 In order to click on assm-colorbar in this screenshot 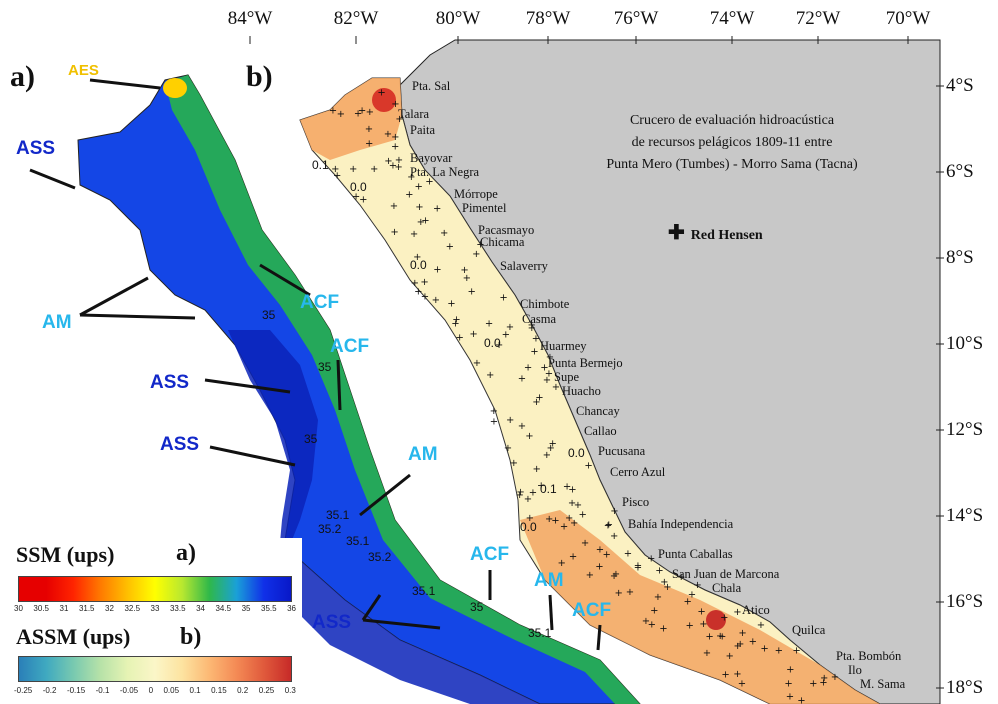, I will do `click(155, 669)`.